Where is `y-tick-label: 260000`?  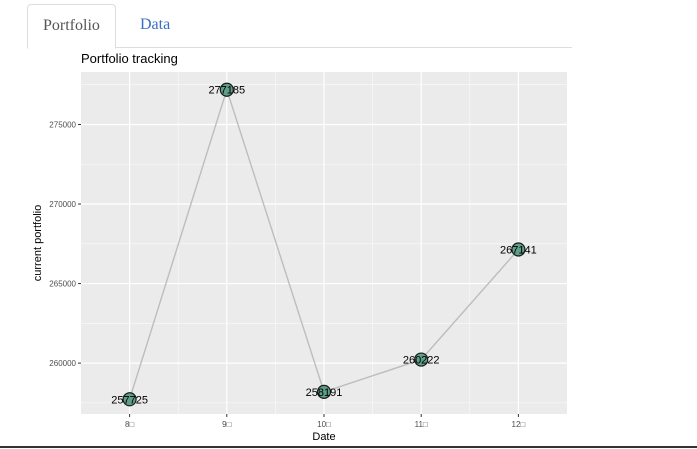 y-tick-label: 260000 is located at coordinates (62, 363).